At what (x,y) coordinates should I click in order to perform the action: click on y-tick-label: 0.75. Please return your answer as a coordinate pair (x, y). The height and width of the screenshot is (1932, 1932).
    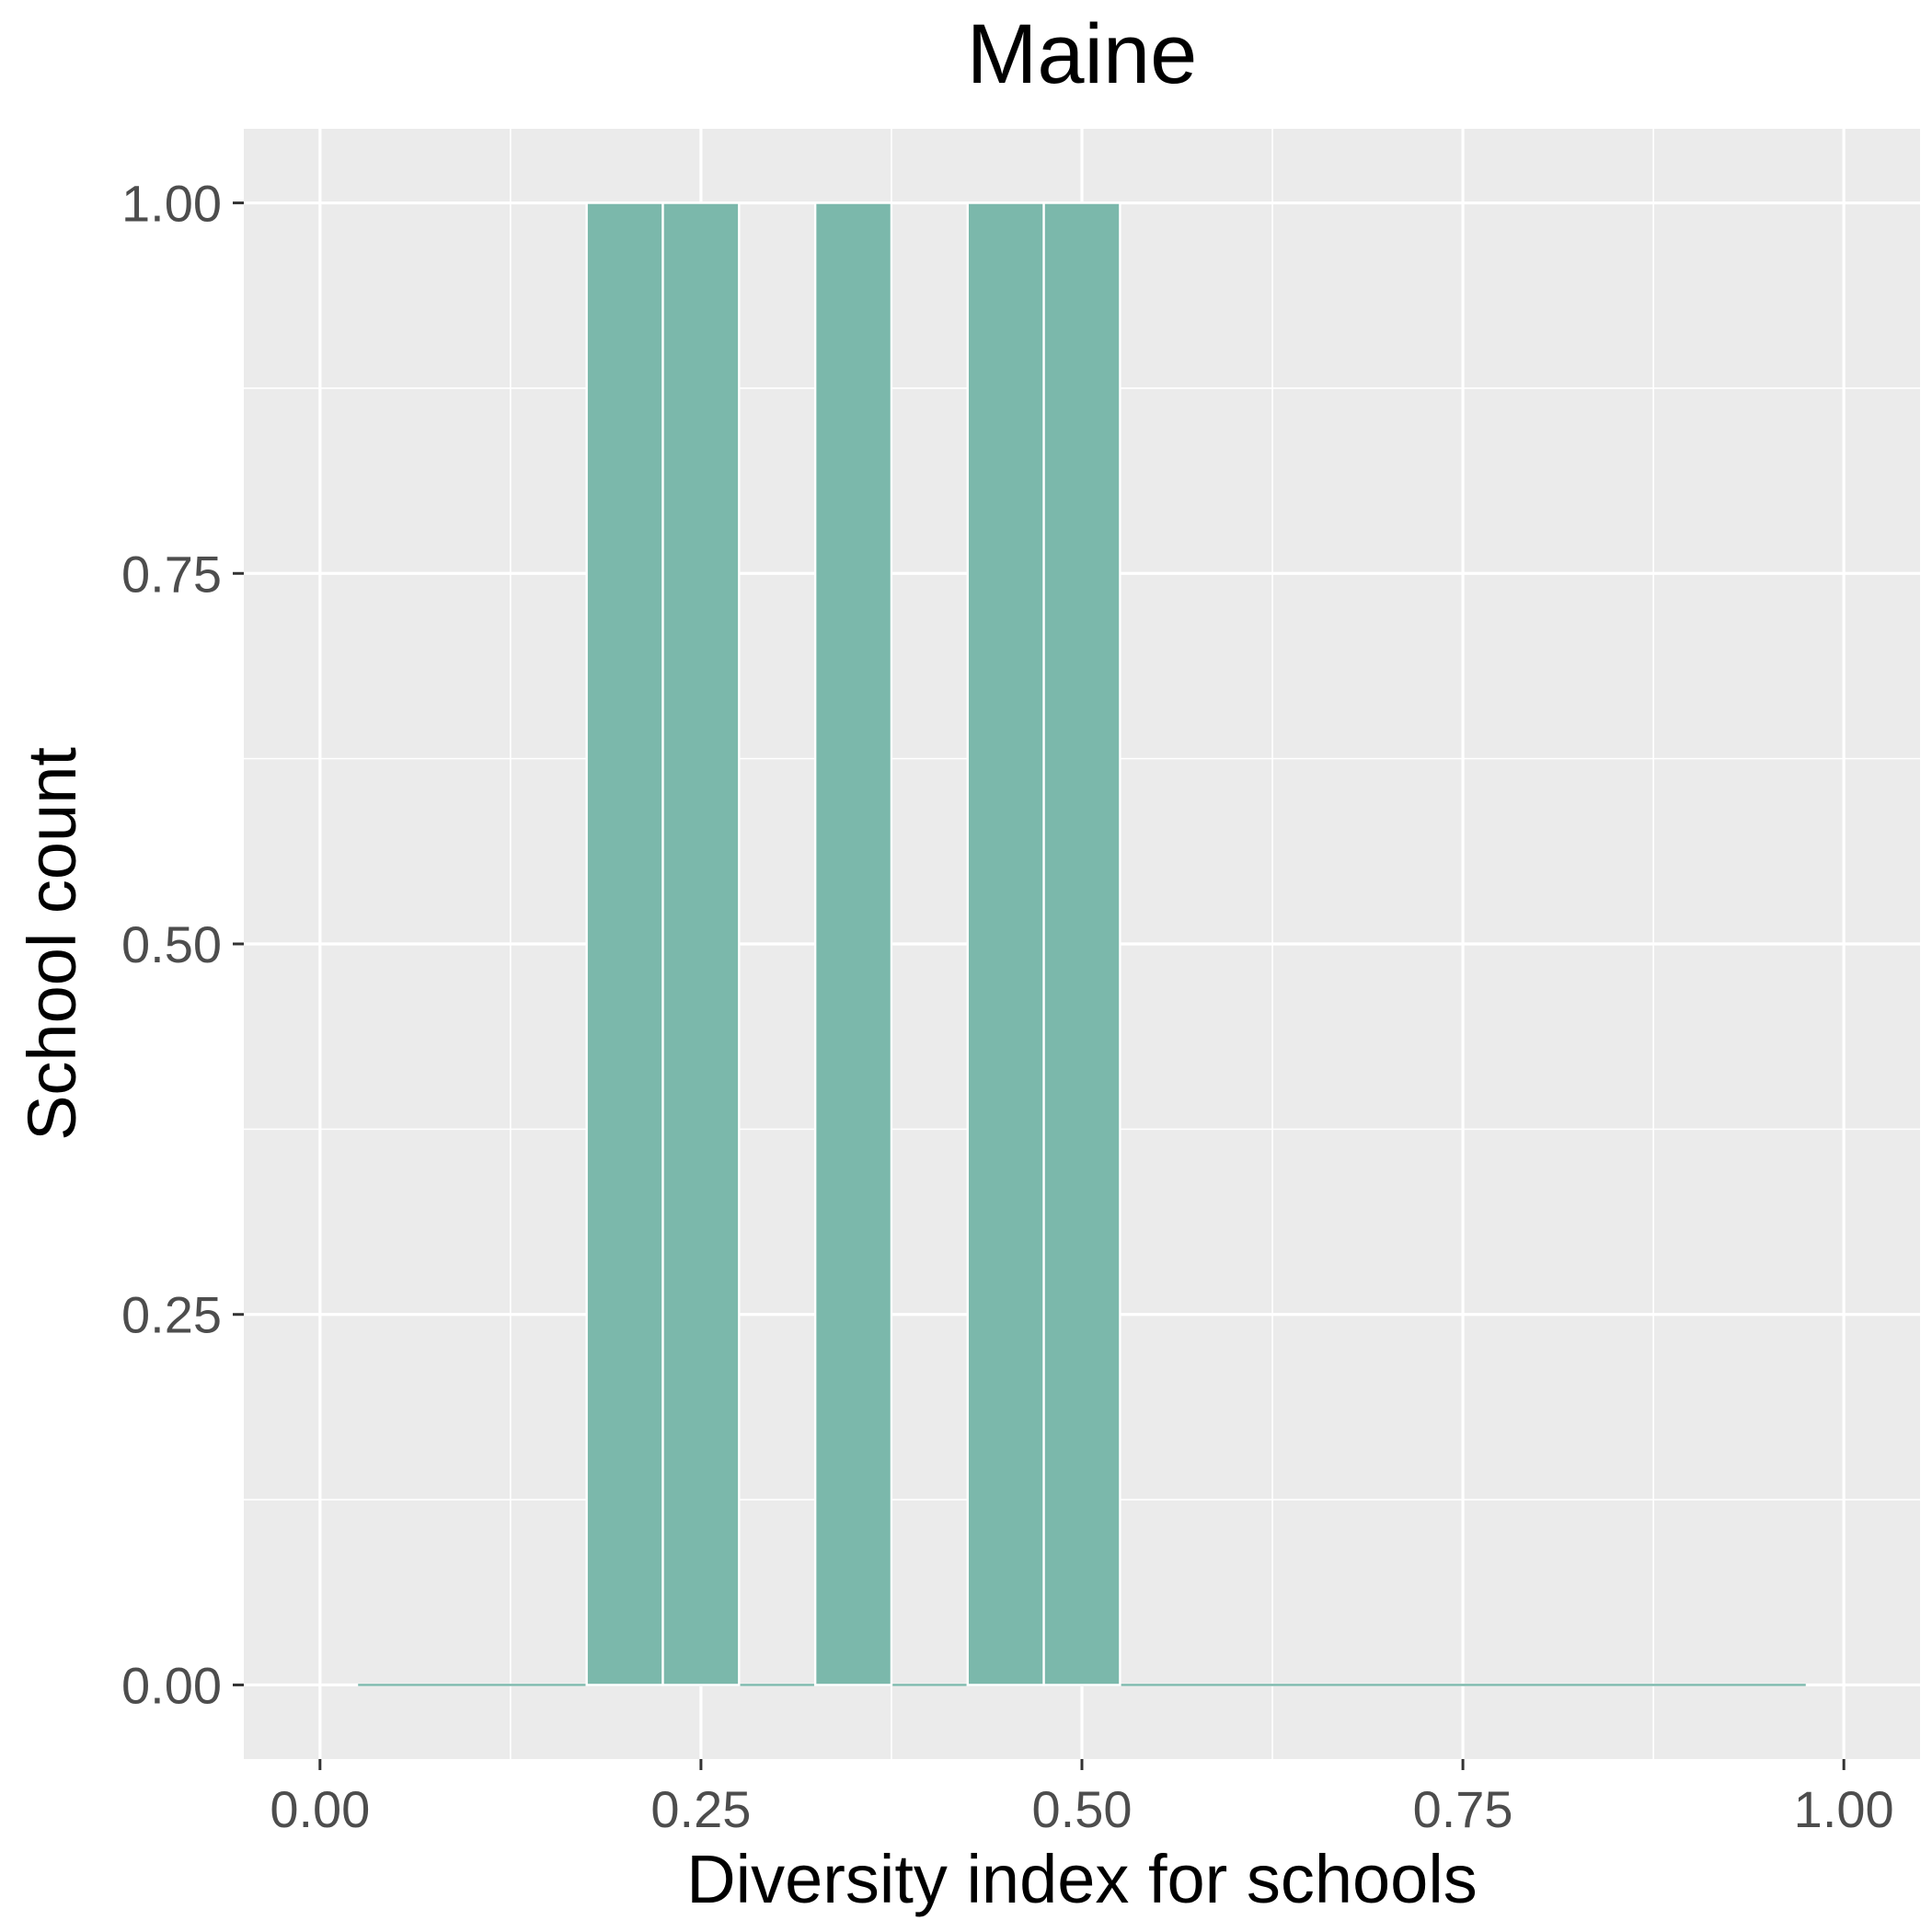
    Looking at the image, I should click on (171, 574).